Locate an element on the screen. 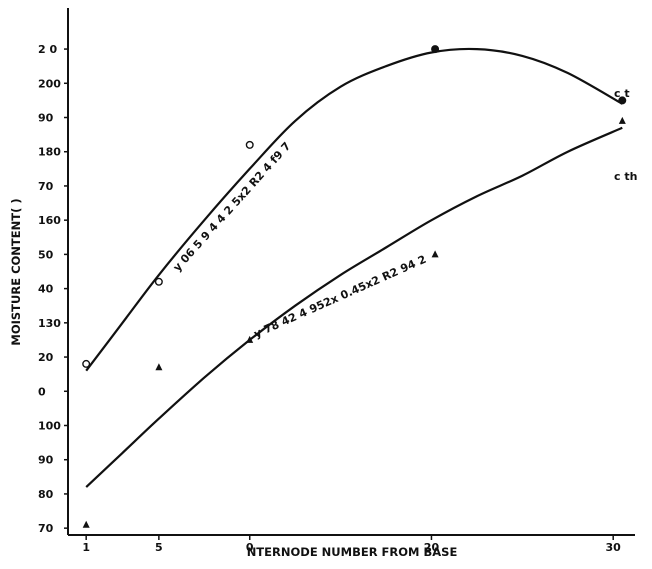  x-axis-title: NTERNODE NUMBER FROM BASE is located at coordinates (352, 552).